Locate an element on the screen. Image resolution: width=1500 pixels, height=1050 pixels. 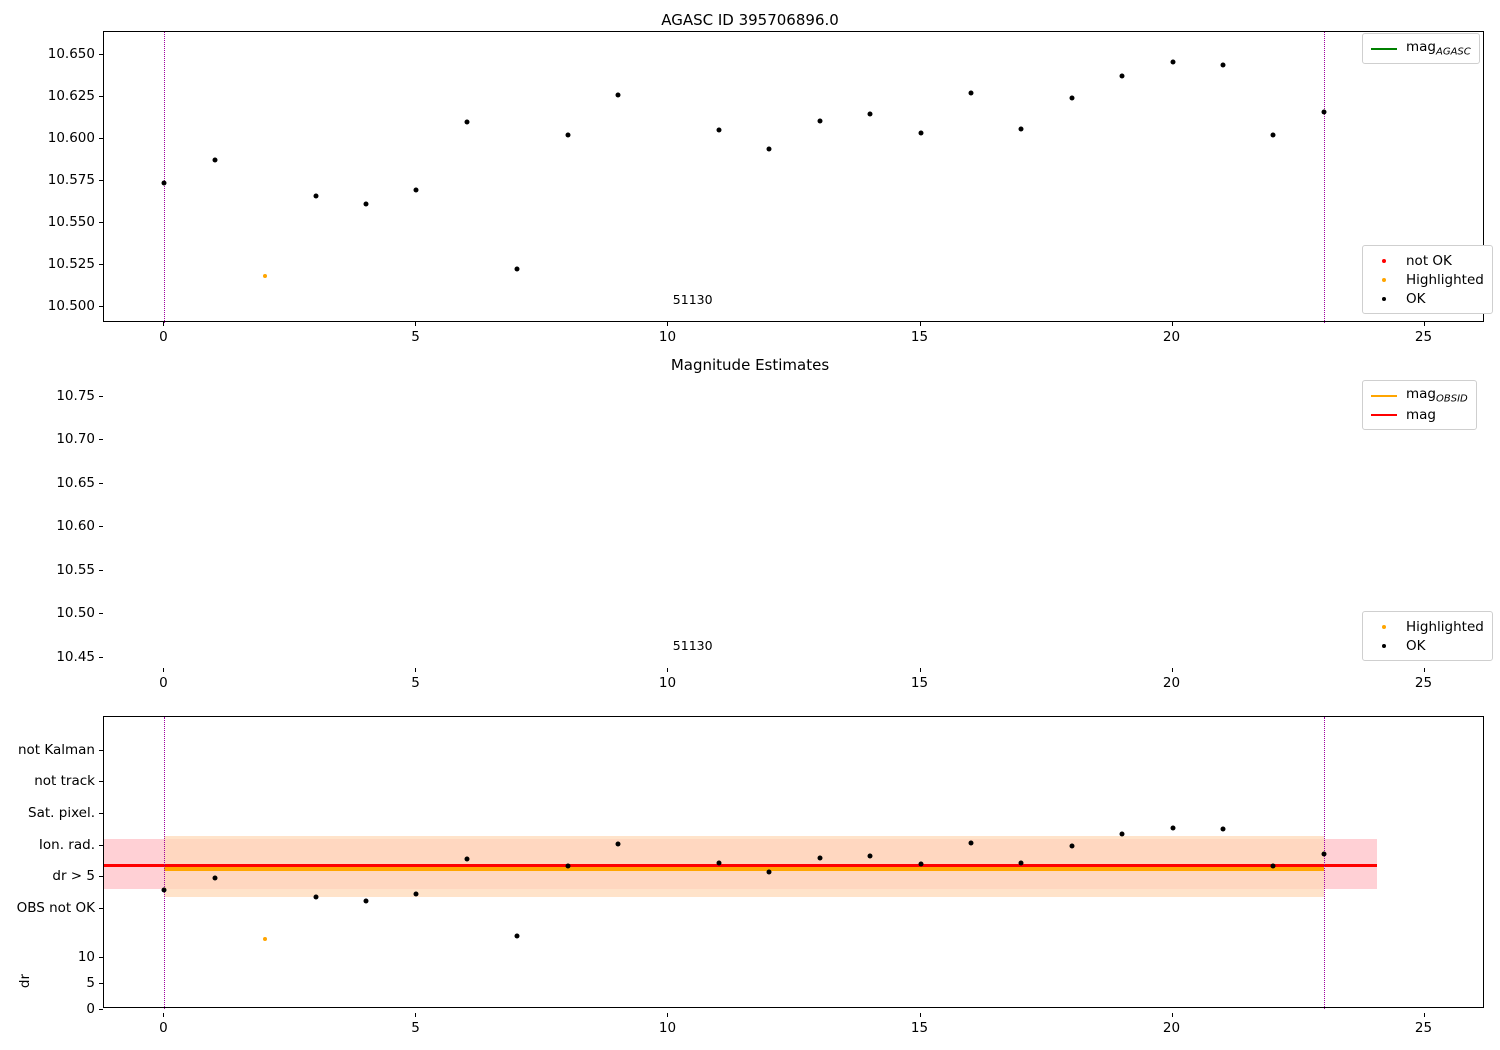
y-axis-tick-label: 10.550 is located at coordinates (71, 221).